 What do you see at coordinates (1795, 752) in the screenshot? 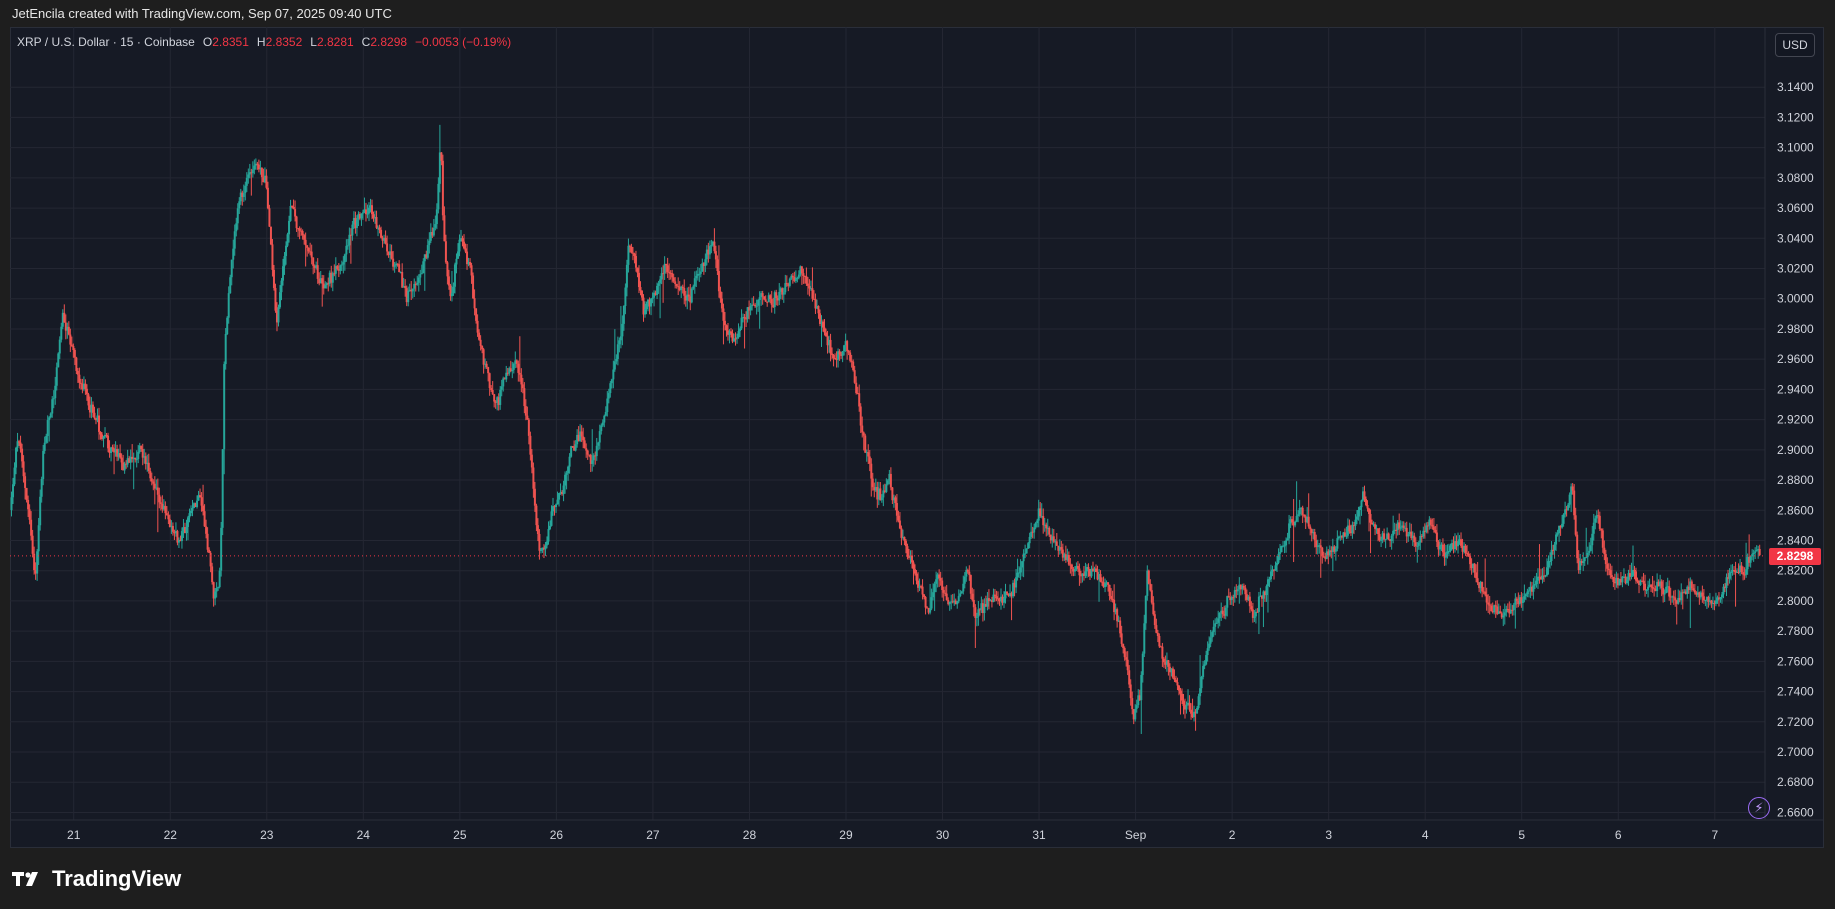
I see `y-tick-label: 2.7000` at bounding box center [1795, 752].